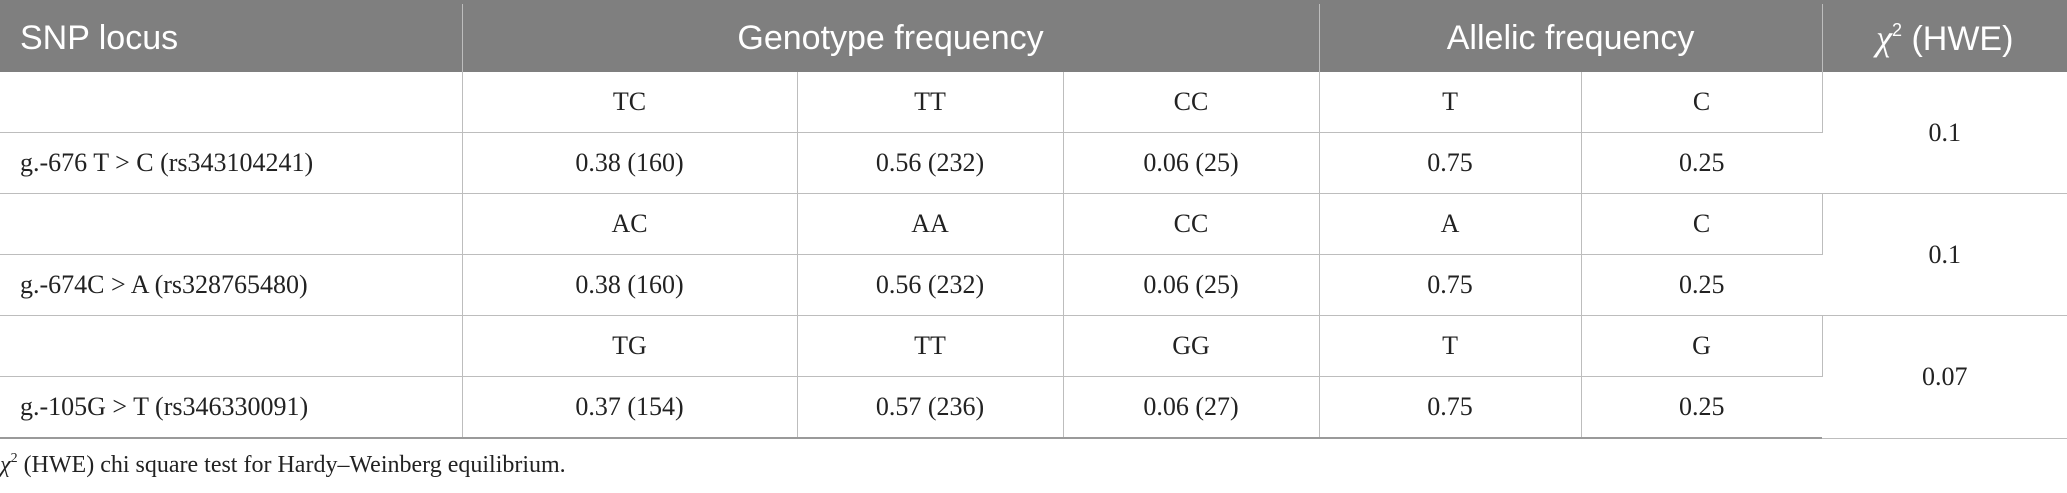 This screenshot has width=2067, height=493. What do you see at coordinates (630, 224) in the screenshot?
I see `genotype-label: AC` at bounding box center [630, 224].